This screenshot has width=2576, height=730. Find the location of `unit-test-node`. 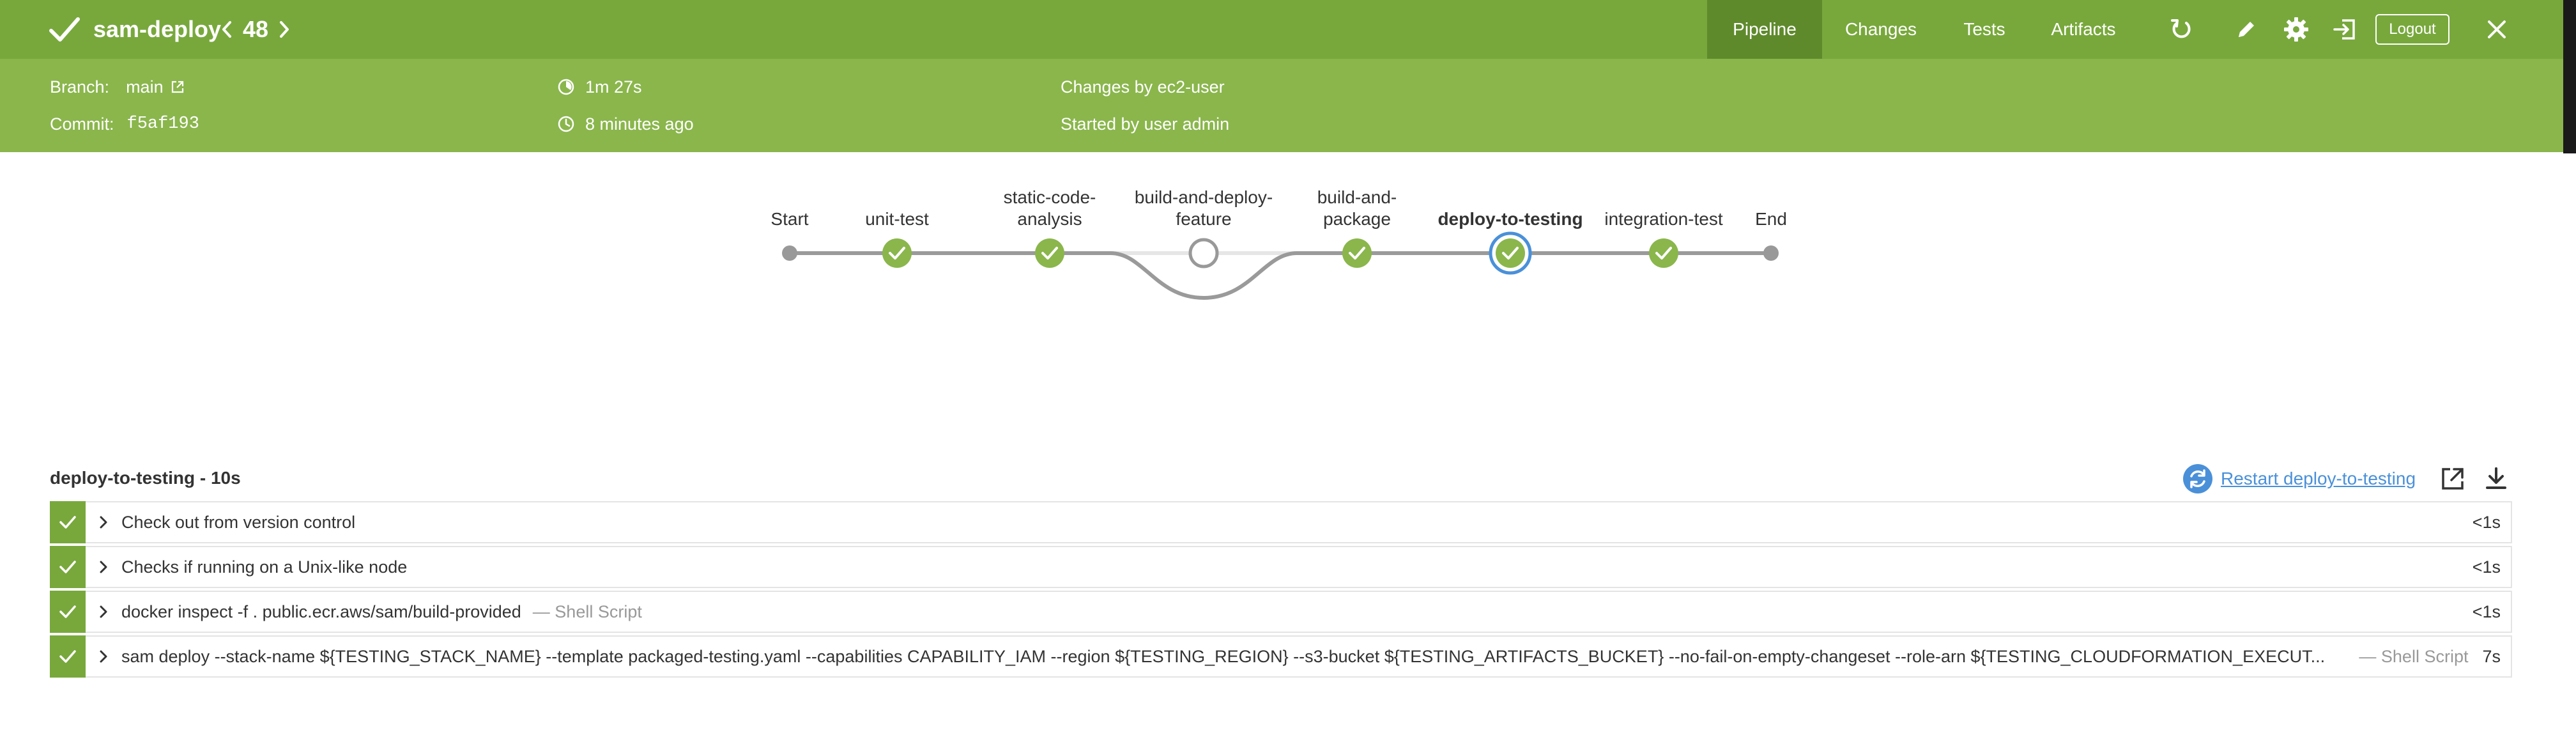

unit-test-node is located at coordinates (897, 253).